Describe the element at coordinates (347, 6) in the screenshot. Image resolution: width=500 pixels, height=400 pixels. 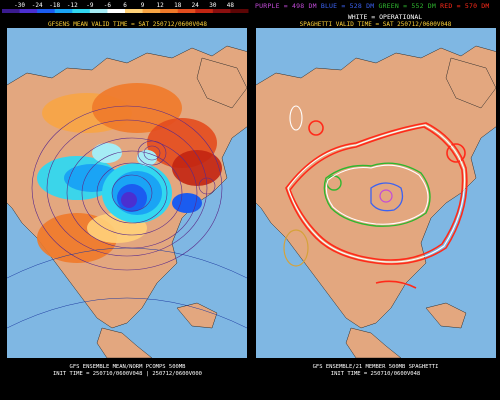
I see `legend-blue: BLUE = 528 DM` at that location.